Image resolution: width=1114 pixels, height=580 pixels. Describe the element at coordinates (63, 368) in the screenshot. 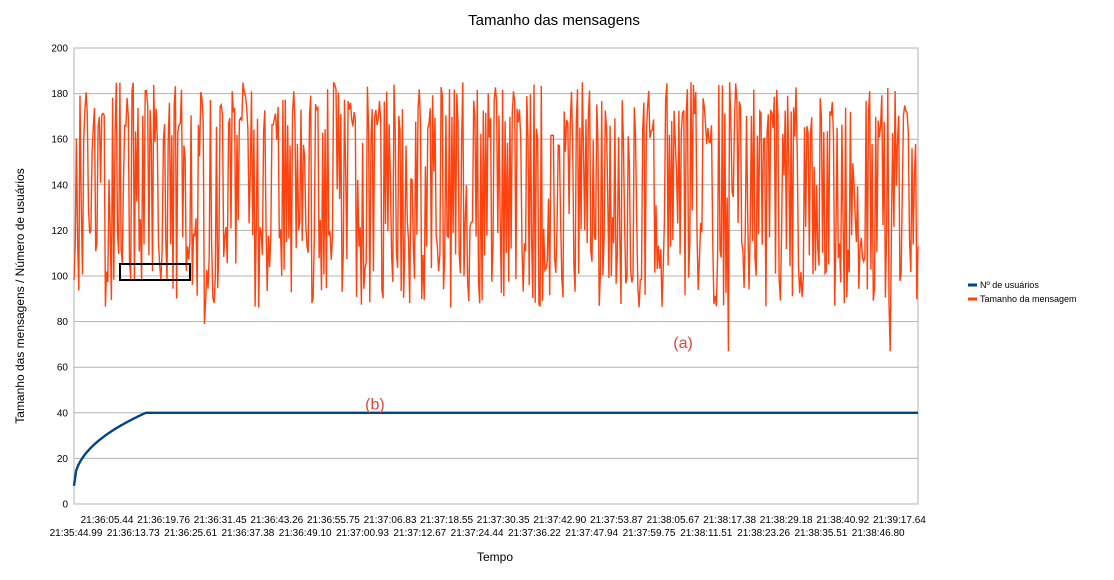

I see `y-tick-label: 60` at that location.